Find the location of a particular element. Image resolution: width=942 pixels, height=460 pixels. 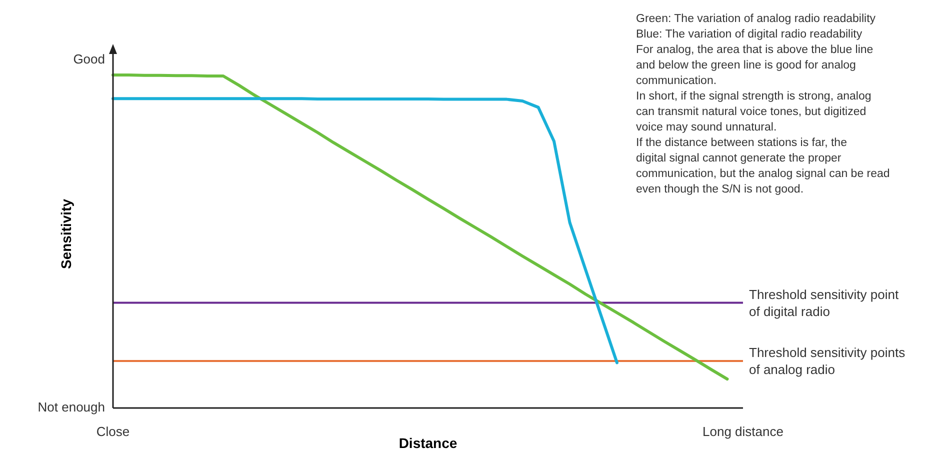

ref-line-label: Threshold sensitivity point of digital radio is located at coordinates (824, 302).